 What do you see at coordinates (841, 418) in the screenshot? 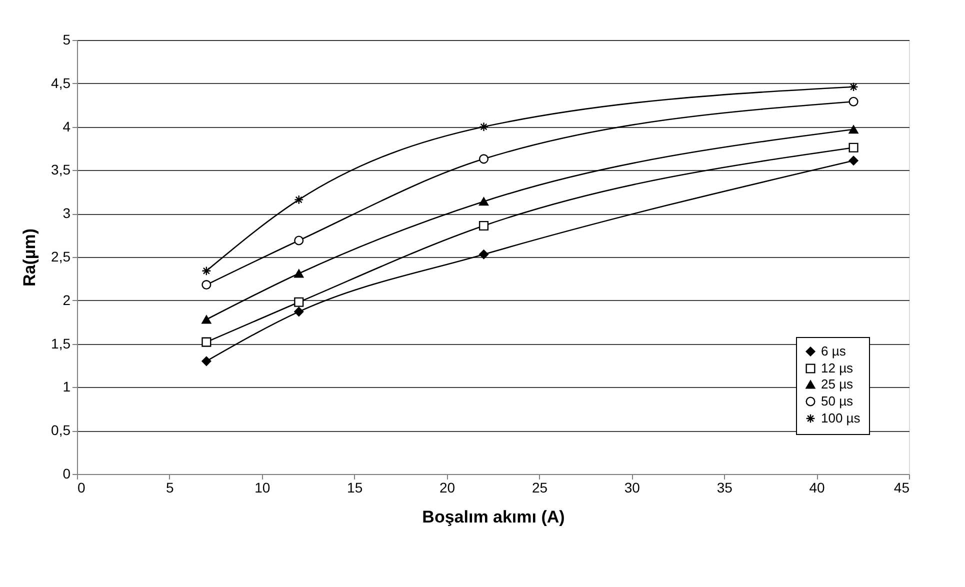
I see `legend-label: 100 µs` at bounding box center [841, 418].